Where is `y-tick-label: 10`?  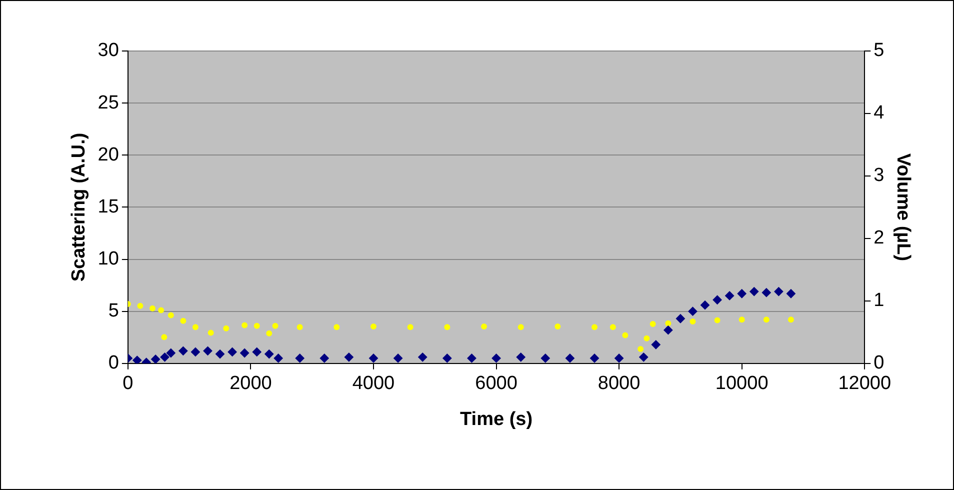 y-tick-label: 10 is located at coordinates (108, 259).